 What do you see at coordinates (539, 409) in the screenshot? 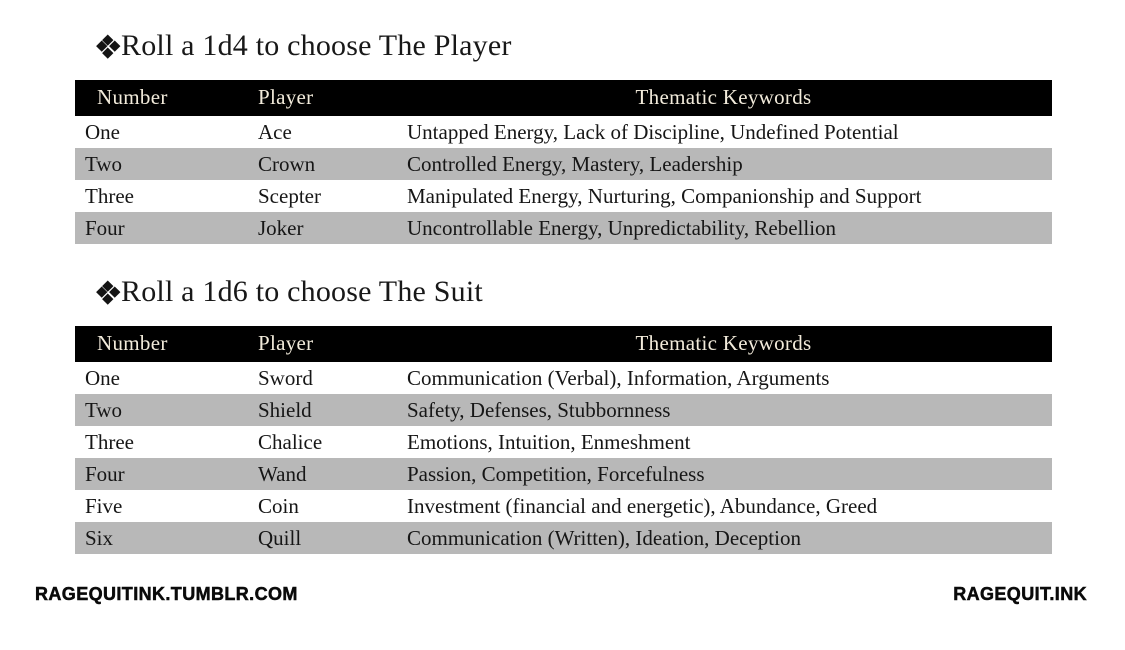
I see `cell-keywords: Safety, Defenses, Stubbornness` at bounding box center [539, 409].